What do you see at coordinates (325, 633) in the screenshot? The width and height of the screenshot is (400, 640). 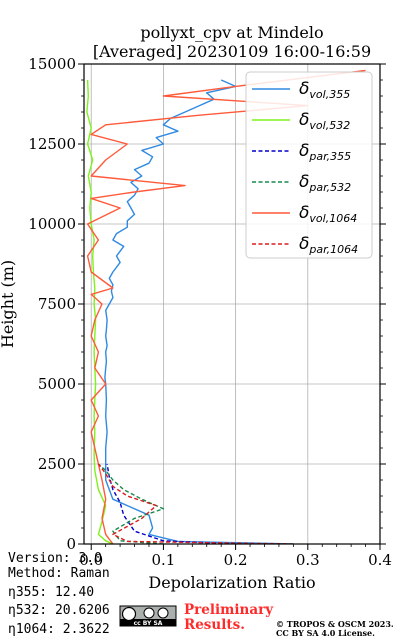 I see `copyright-line2: CC BY SA 4.0 License.` at bounding box center [325, 633].